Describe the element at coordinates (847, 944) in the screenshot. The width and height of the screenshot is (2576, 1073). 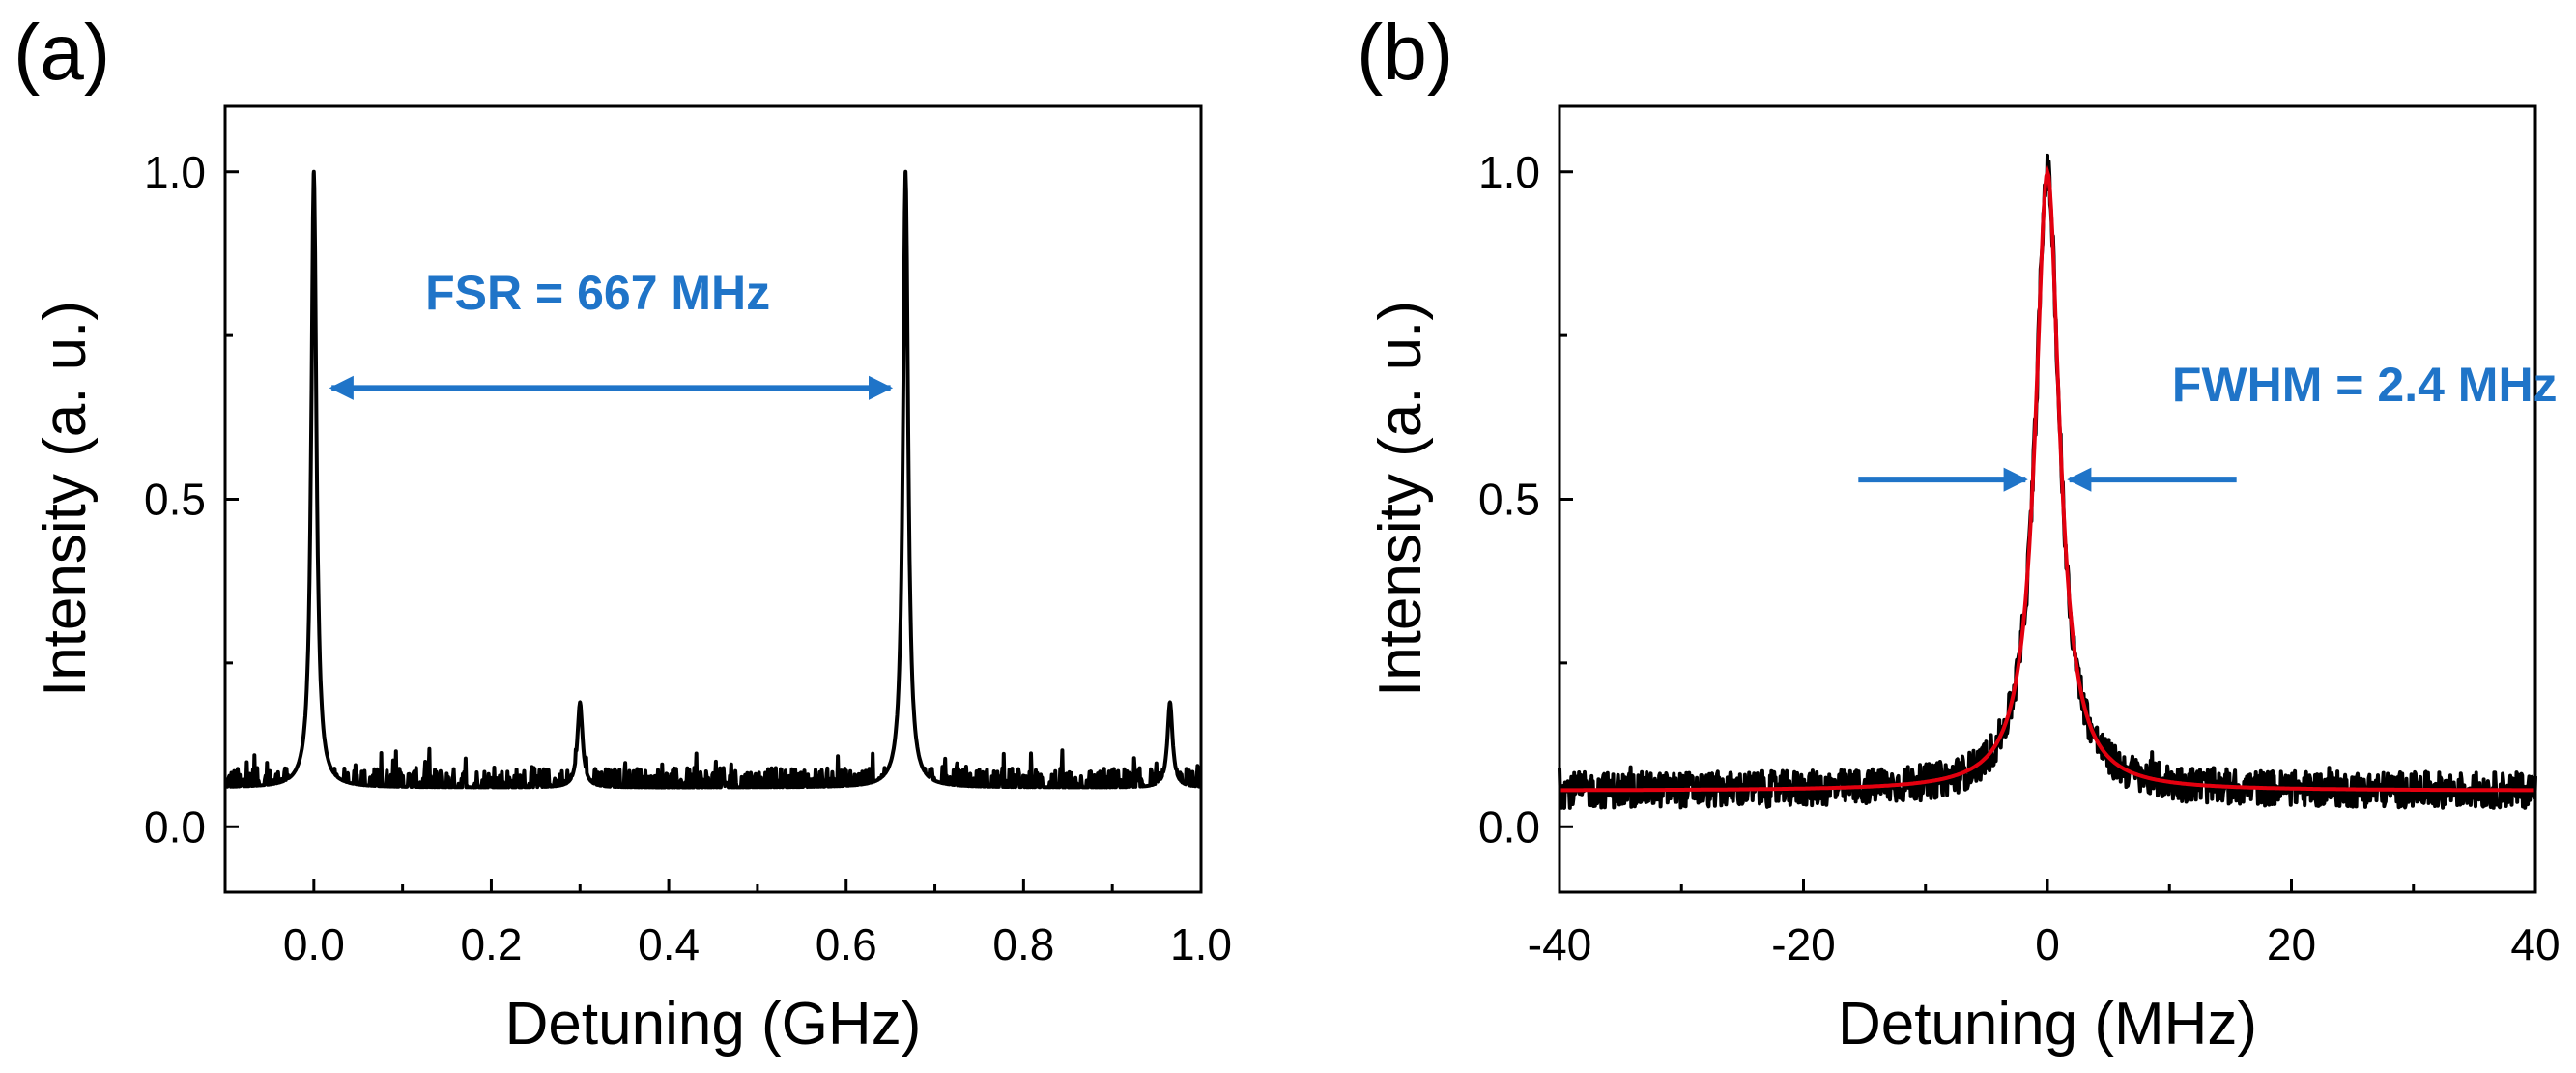
I see `x-tick-label: 0.6` at that location.